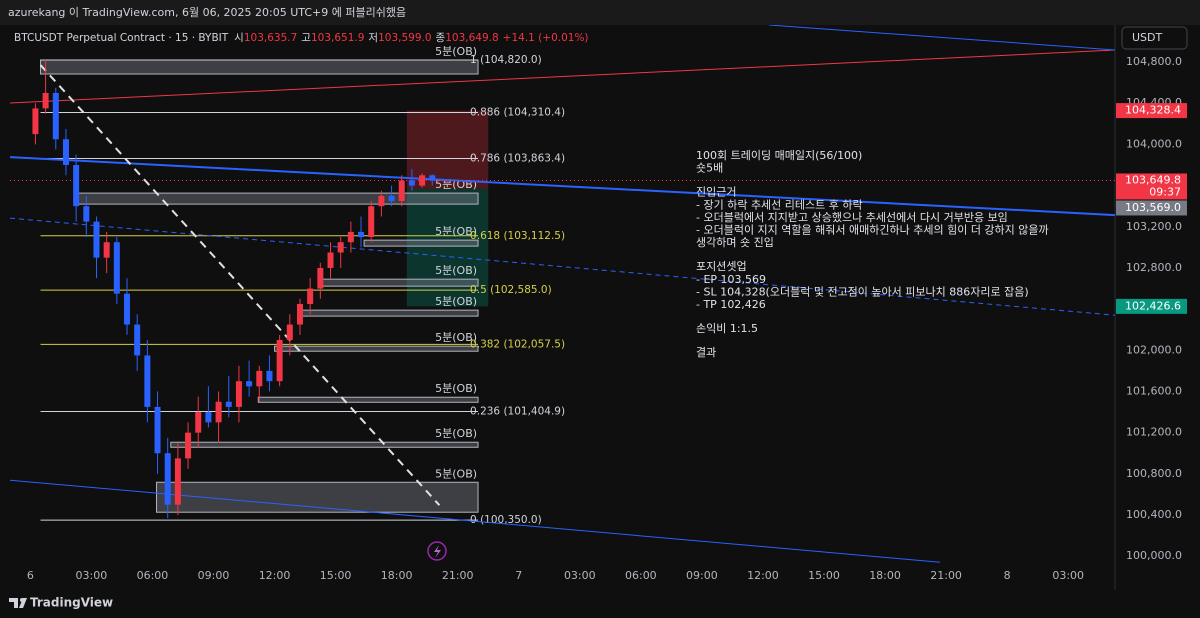  What do you see at coordinates (1154, 555) in the screenshot?
I see `y-tick-label: 100,000.0` at bounding box center [1154, 555].